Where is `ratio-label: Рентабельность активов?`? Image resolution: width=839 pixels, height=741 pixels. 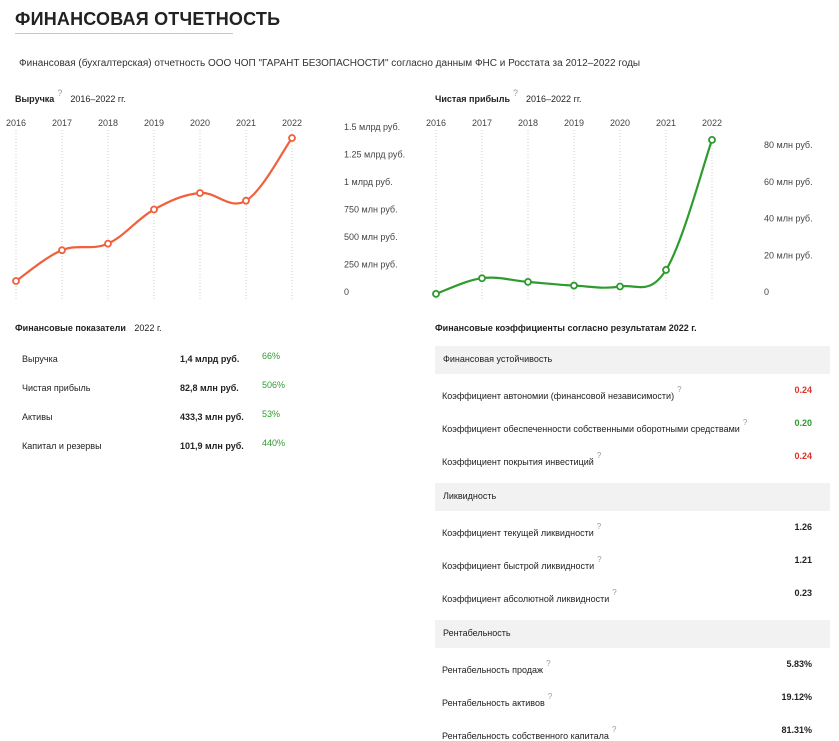
ratio-label: Рентабельность активов? is located at coordinates (497, 700).